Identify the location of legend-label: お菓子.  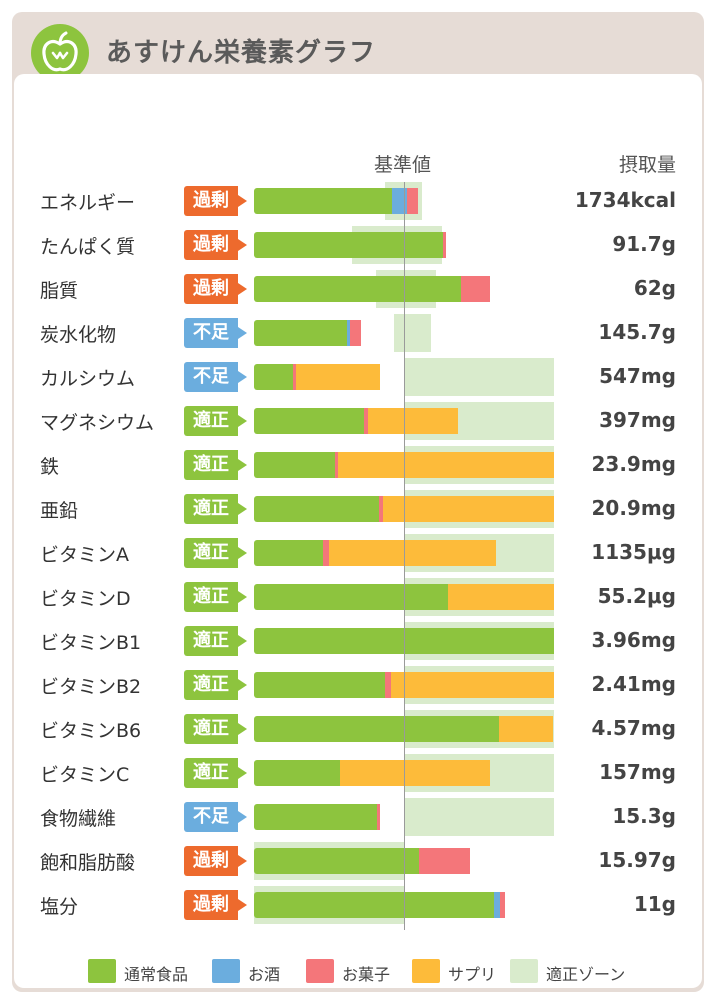
(366, 974).